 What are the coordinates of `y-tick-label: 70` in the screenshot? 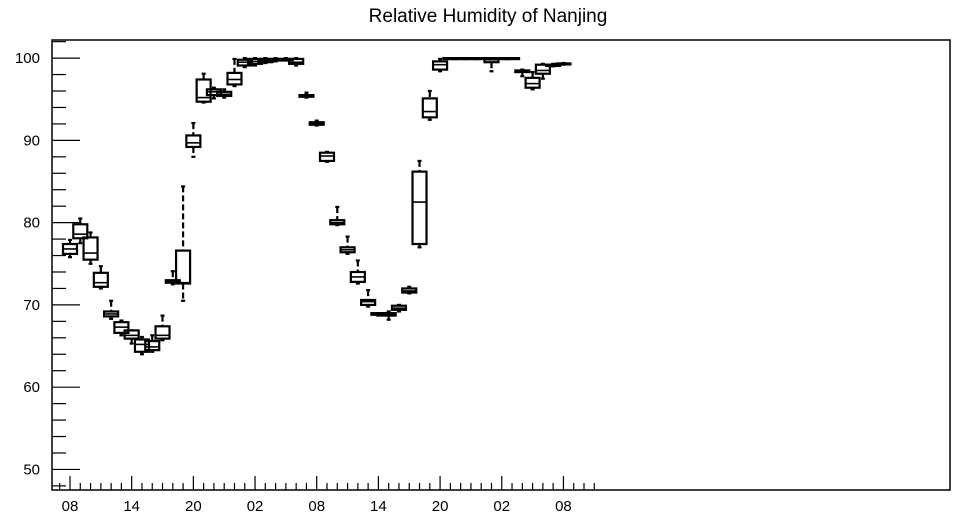 It's located at (31, 305).